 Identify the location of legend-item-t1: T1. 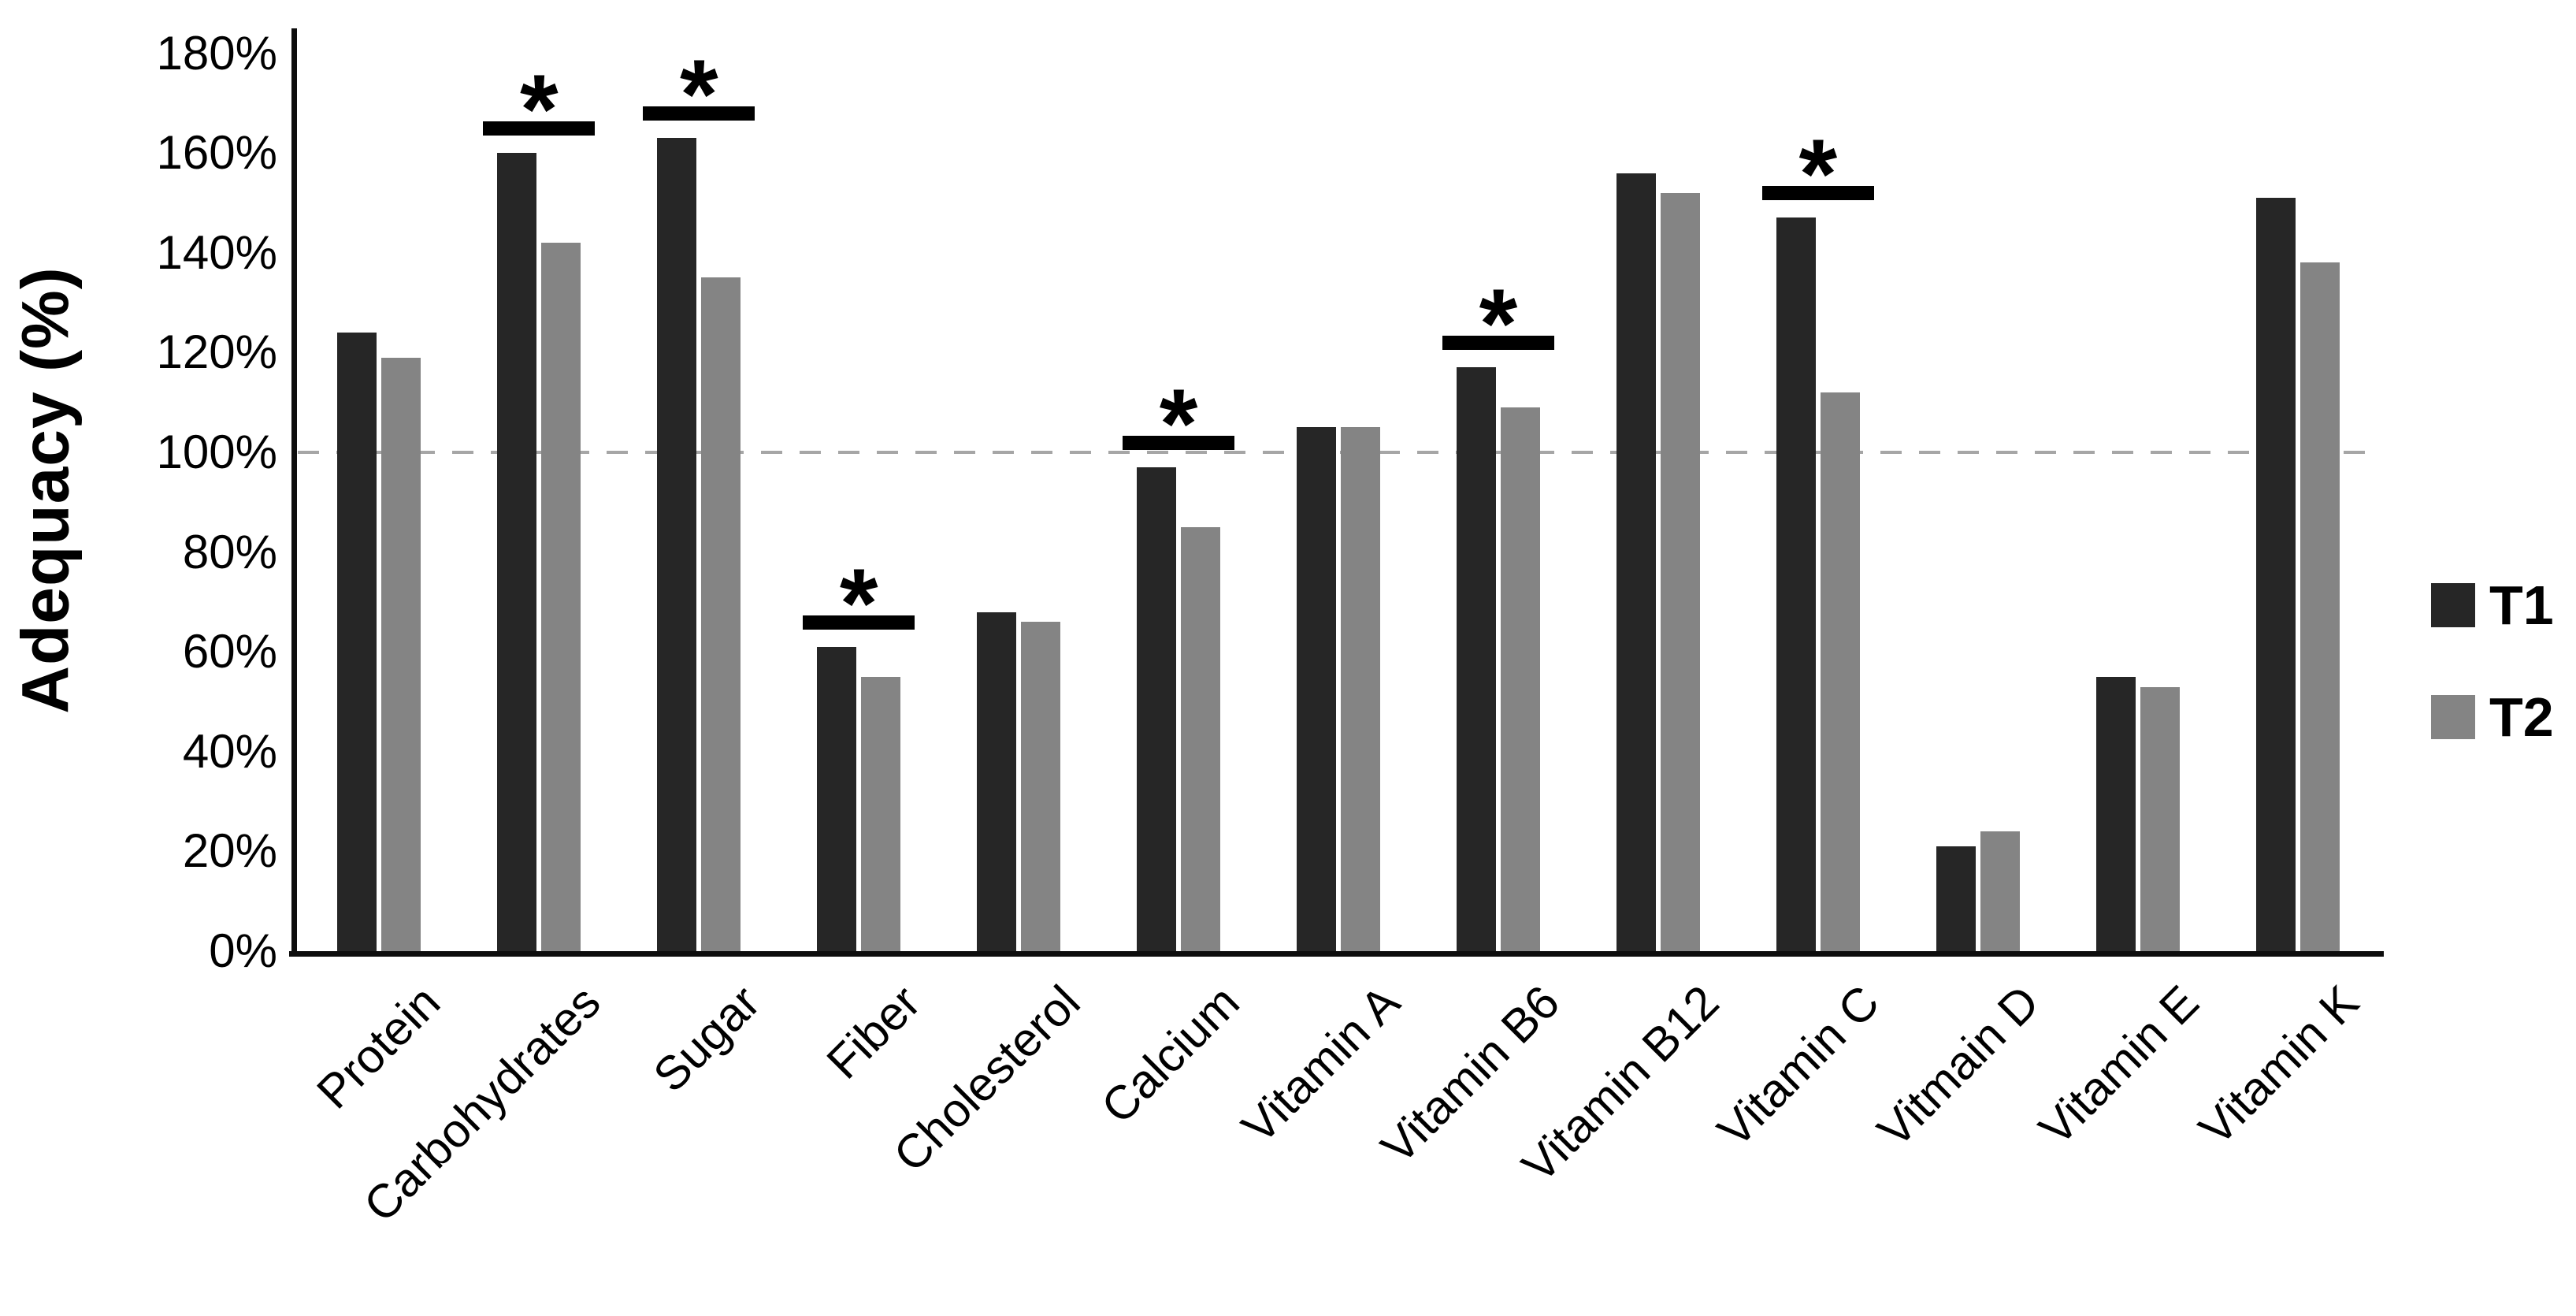
(2492, 605).